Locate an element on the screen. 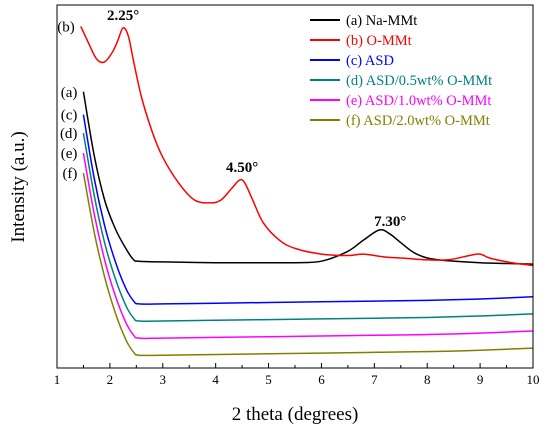  x-tick-label: 7 is located at coordinates (374, 379).